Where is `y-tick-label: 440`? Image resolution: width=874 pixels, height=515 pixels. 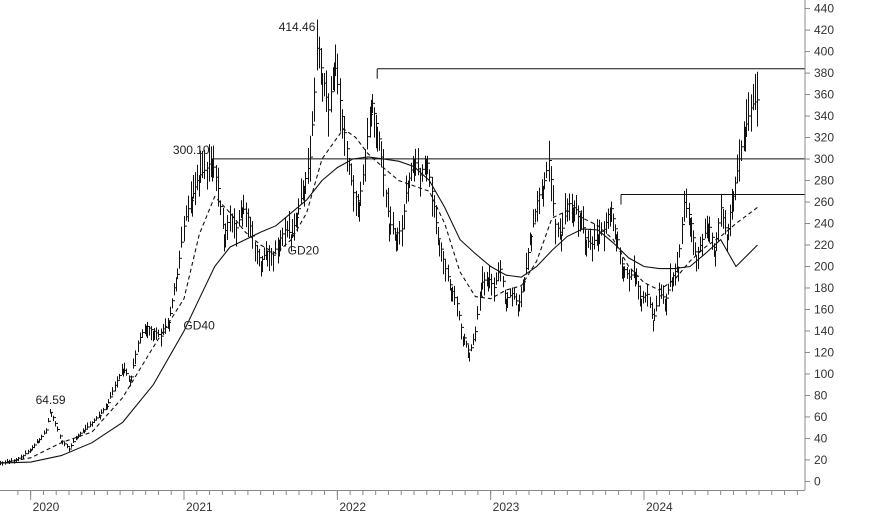 y-tick-label: 440 is located at coordinates (824, 9).